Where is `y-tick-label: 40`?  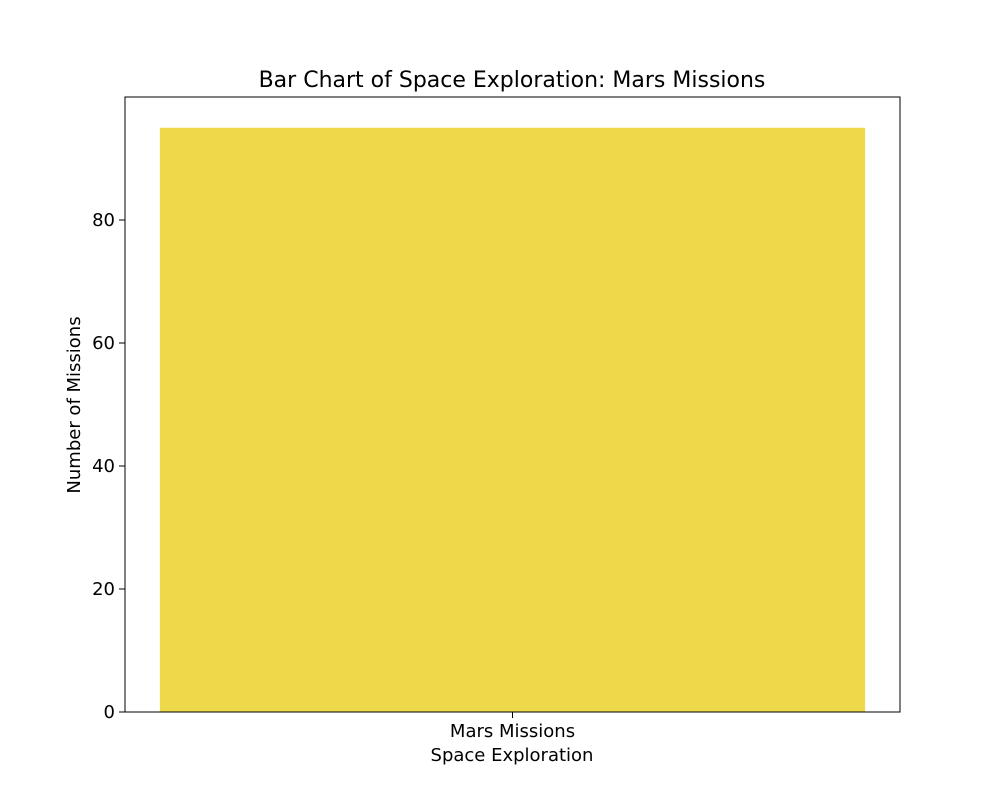 y-tick-label: 40 is located at coordinates (103, 466).